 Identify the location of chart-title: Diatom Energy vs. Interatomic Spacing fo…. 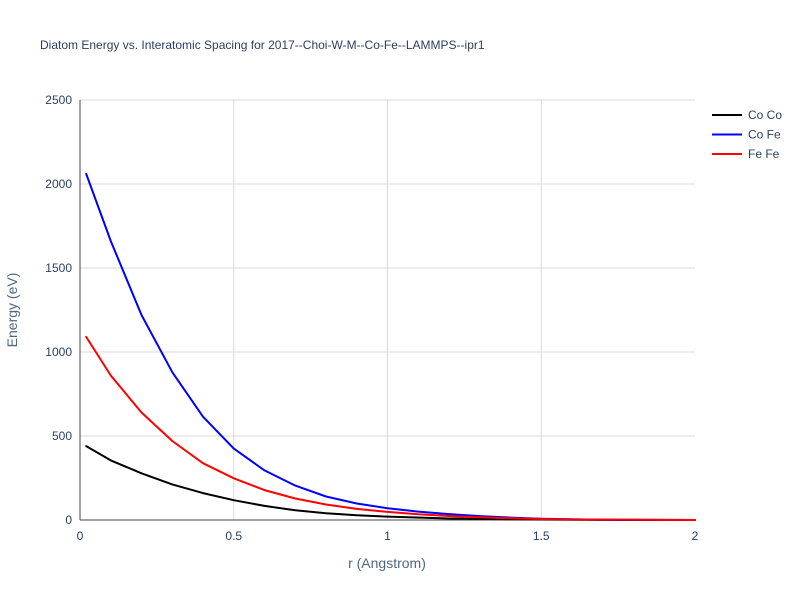
(262, 45).